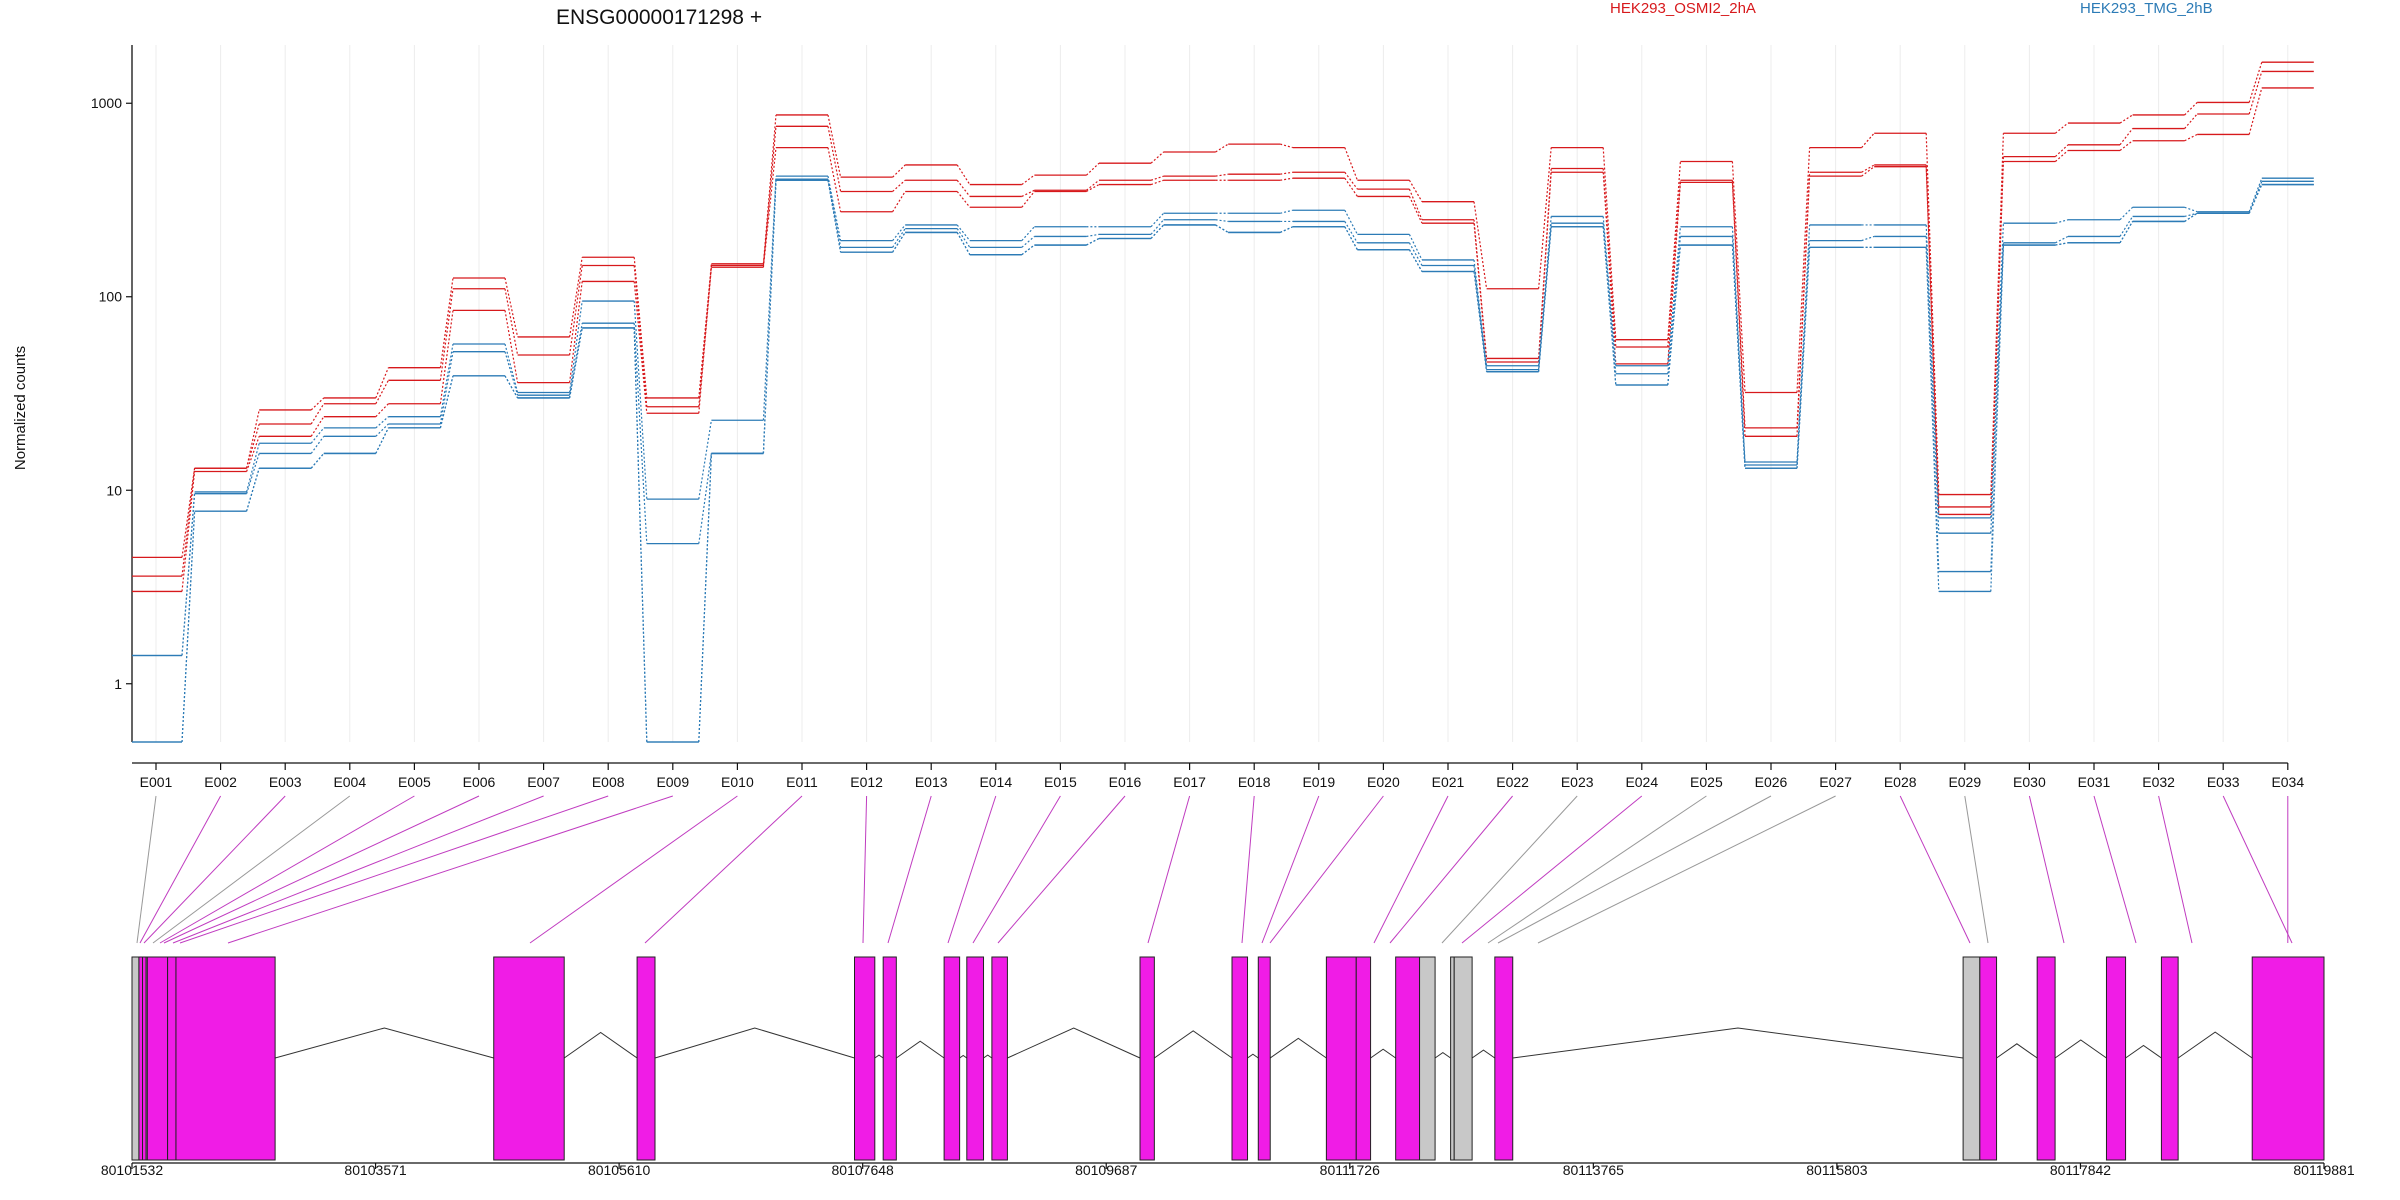  What do you see at coordinates (1383, 782) in the screenshot?
I see `x-tick-label-e020: E020` at bounding box center [1383, 782].